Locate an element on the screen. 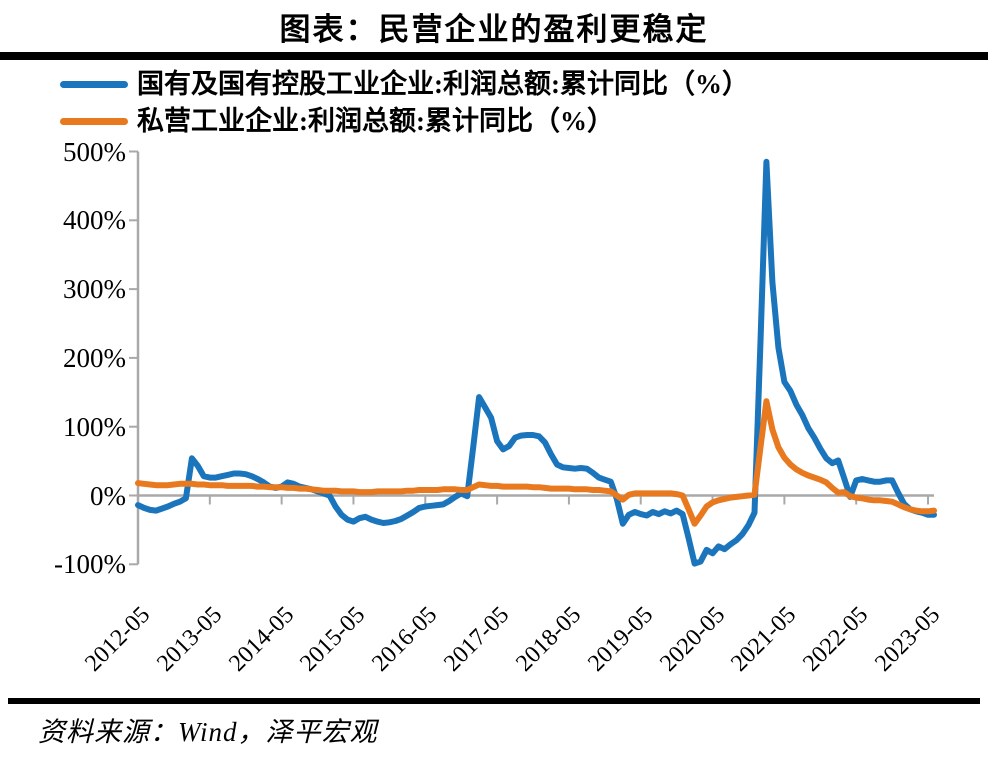  legend-item-soe: 国有及国有控股工业企业:利润总额:累计同比（%） is located at coordinates (510, 84).